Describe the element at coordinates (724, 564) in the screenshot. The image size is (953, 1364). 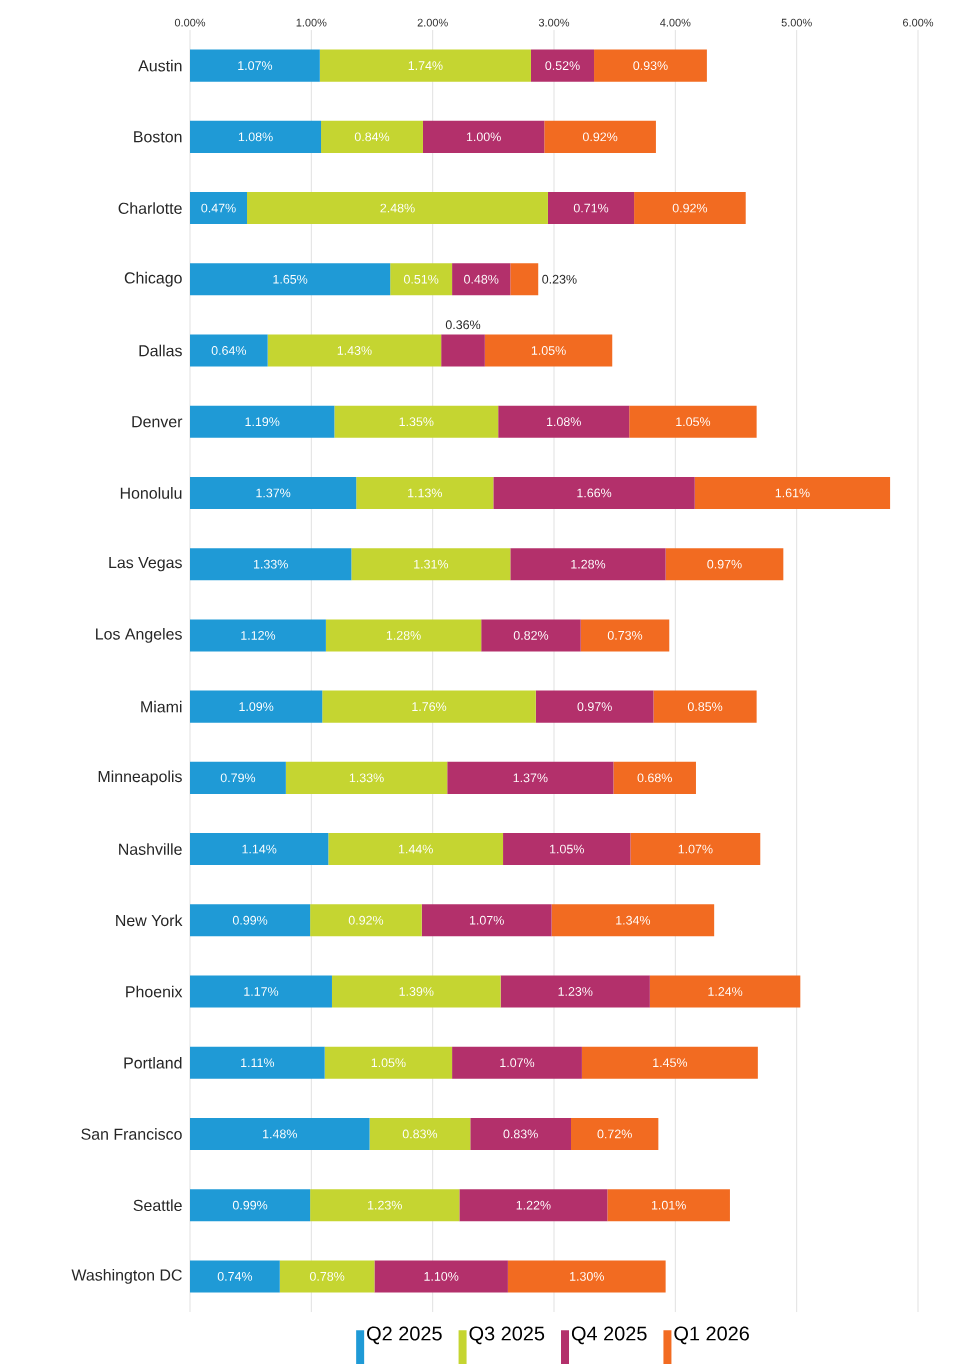
I see `data-label: 0.97%` at that location.